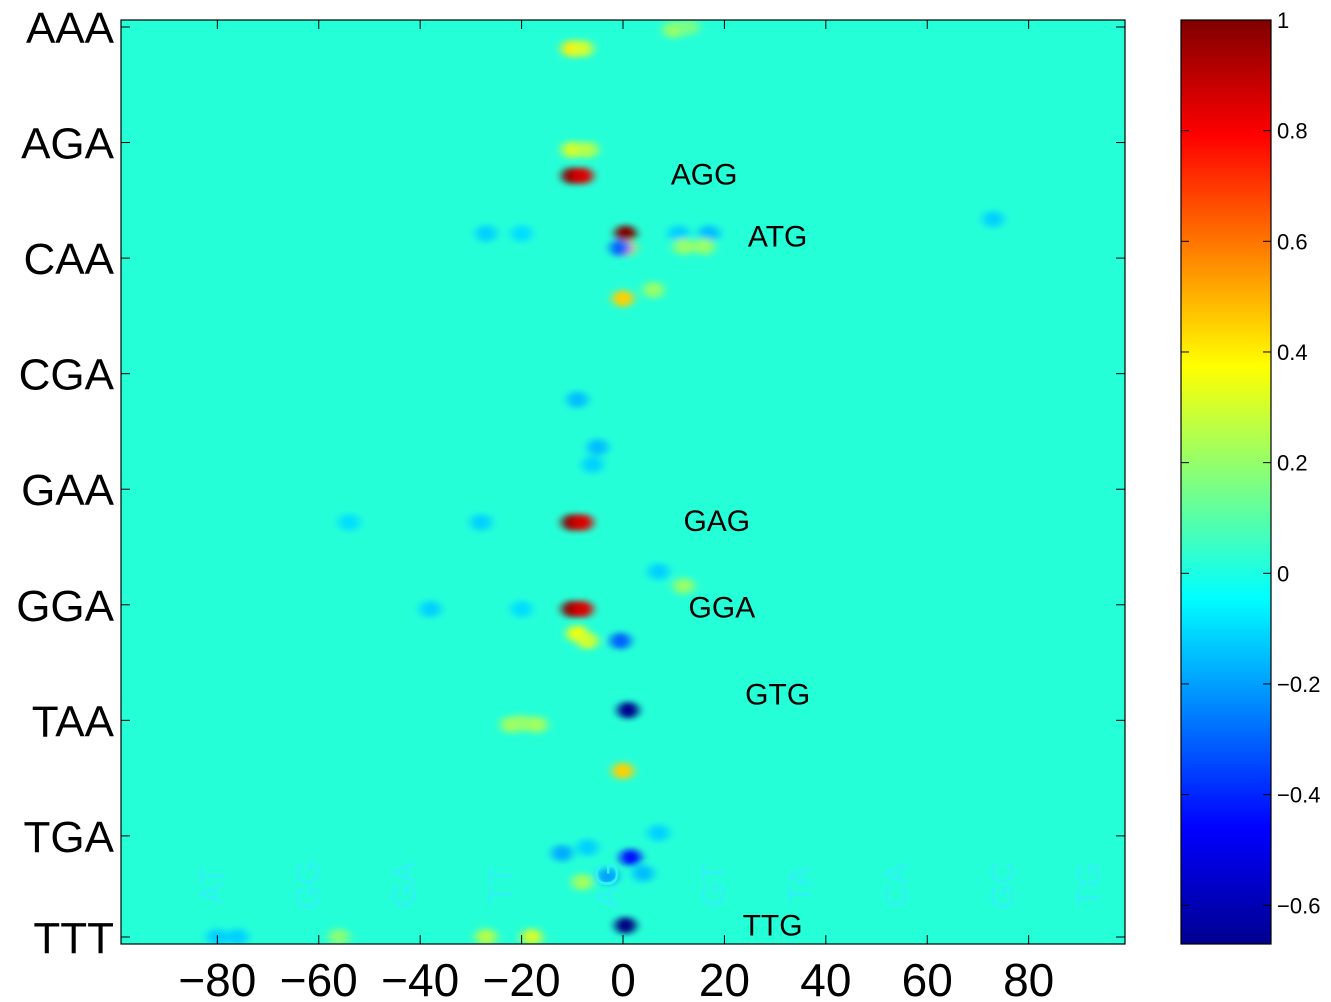  Describe the element at coordinates (67, 375) in the screenshot. I see `y-tick-label: CGA` at that location.